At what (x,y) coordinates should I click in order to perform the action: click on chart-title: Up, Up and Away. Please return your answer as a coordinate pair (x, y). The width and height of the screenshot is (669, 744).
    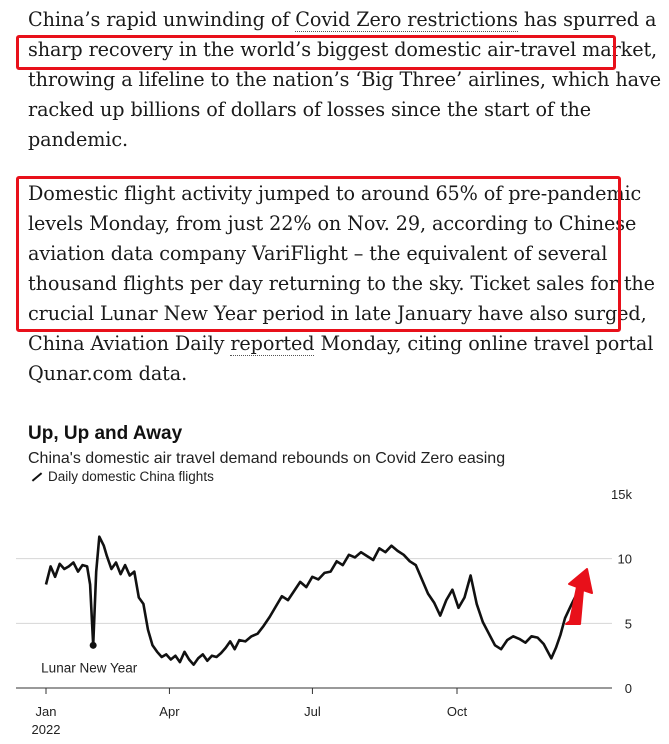
    Looking at the image, I should click on (105, 433).